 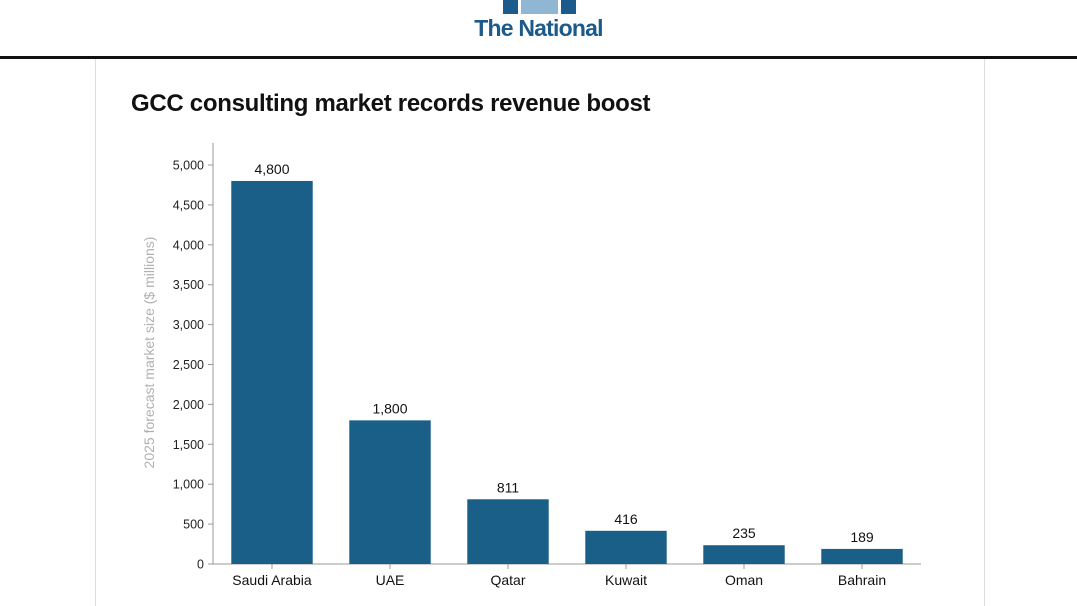 I want to click on y-tick-label: 5,000, so click(x=188, y=166).